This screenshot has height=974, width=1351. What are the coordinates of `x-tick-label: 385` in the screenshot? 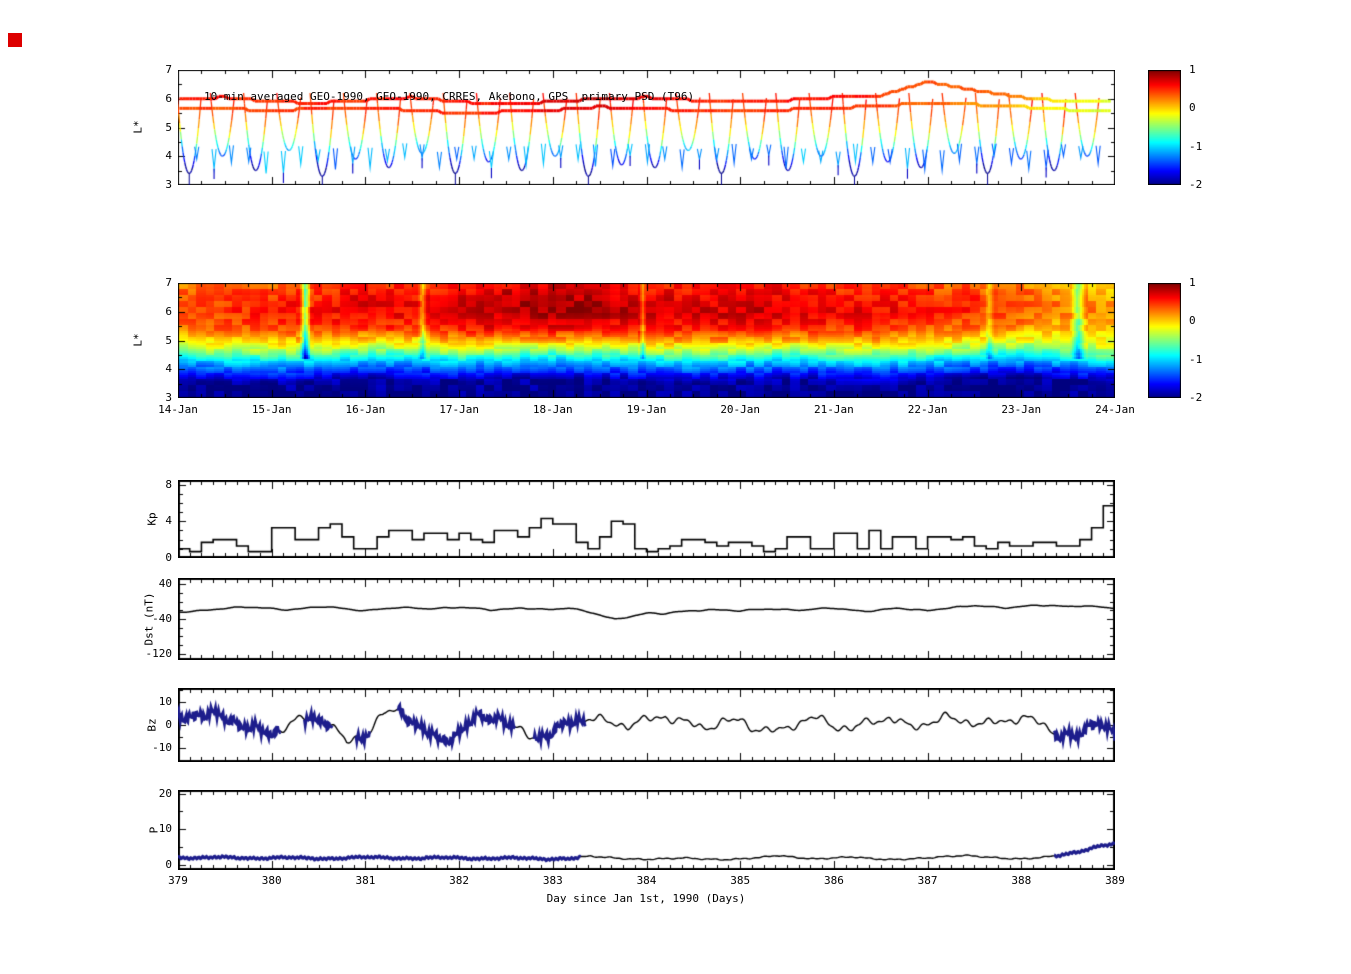 It's located at (740, 880).